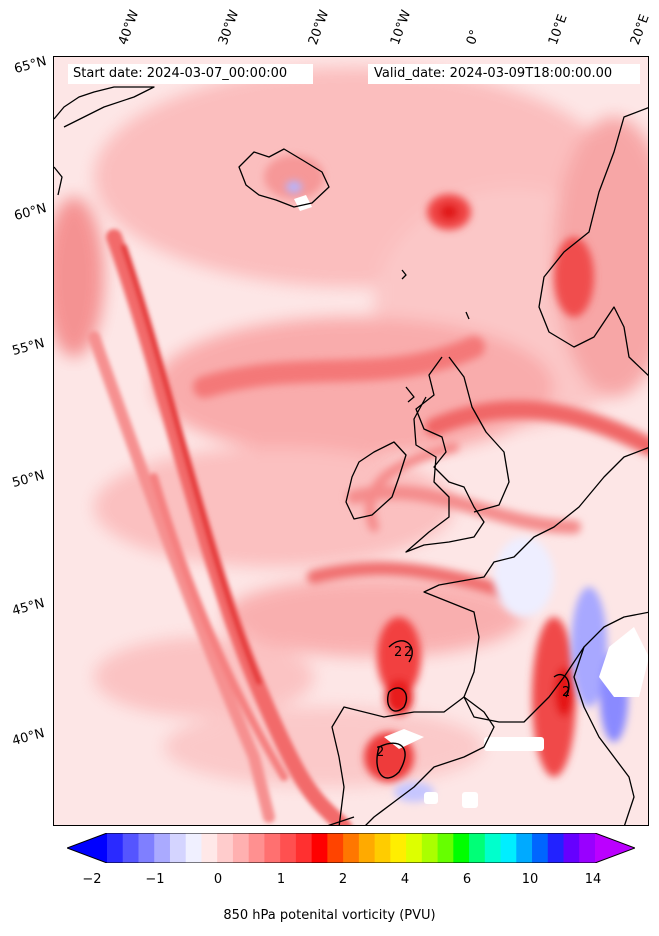 The height and width of the screenshot is (936, 659). What do you see at coordinates (30, 212) in the screenshot?
I see `lat-label-60n: 60°N` at bounding box center [30, 212].